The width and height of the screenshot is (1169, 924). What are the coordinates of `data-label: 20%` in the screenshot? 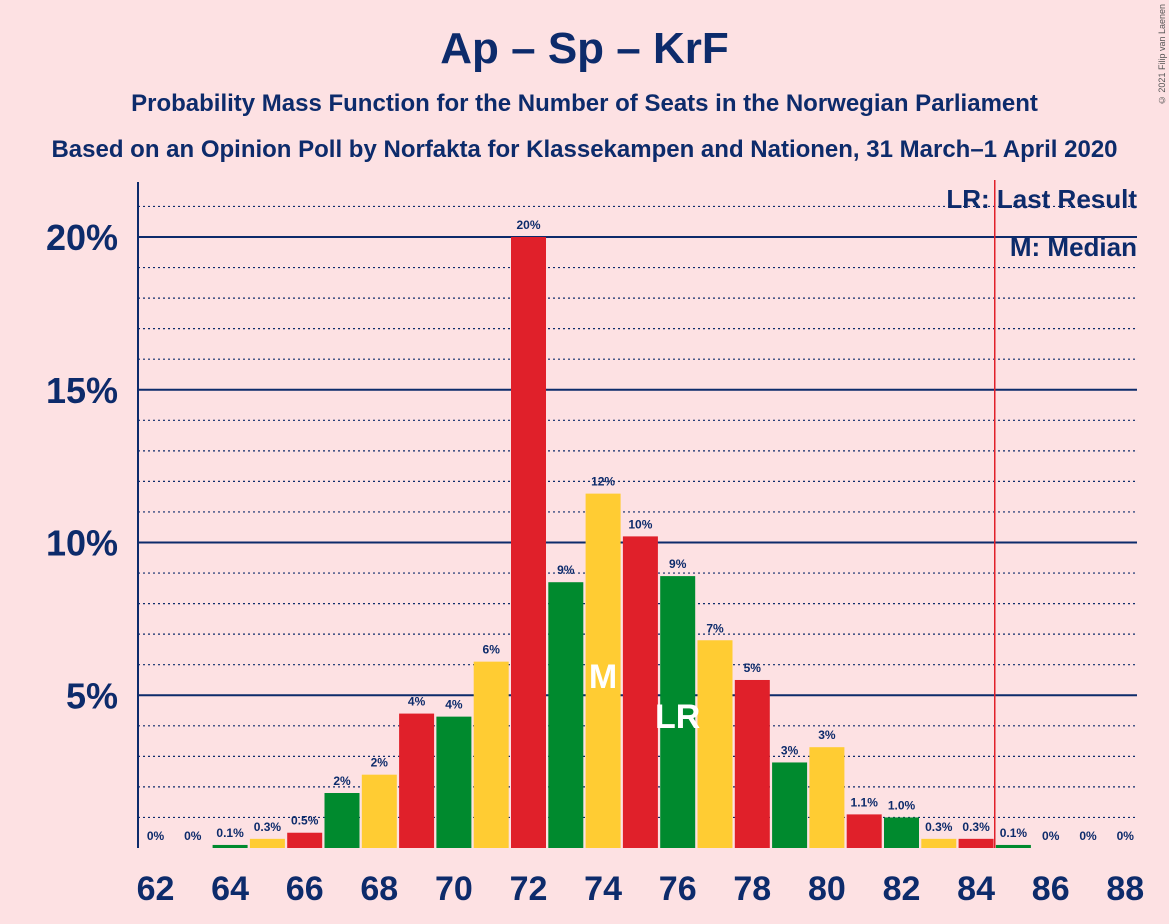 It's located at (528, 225).